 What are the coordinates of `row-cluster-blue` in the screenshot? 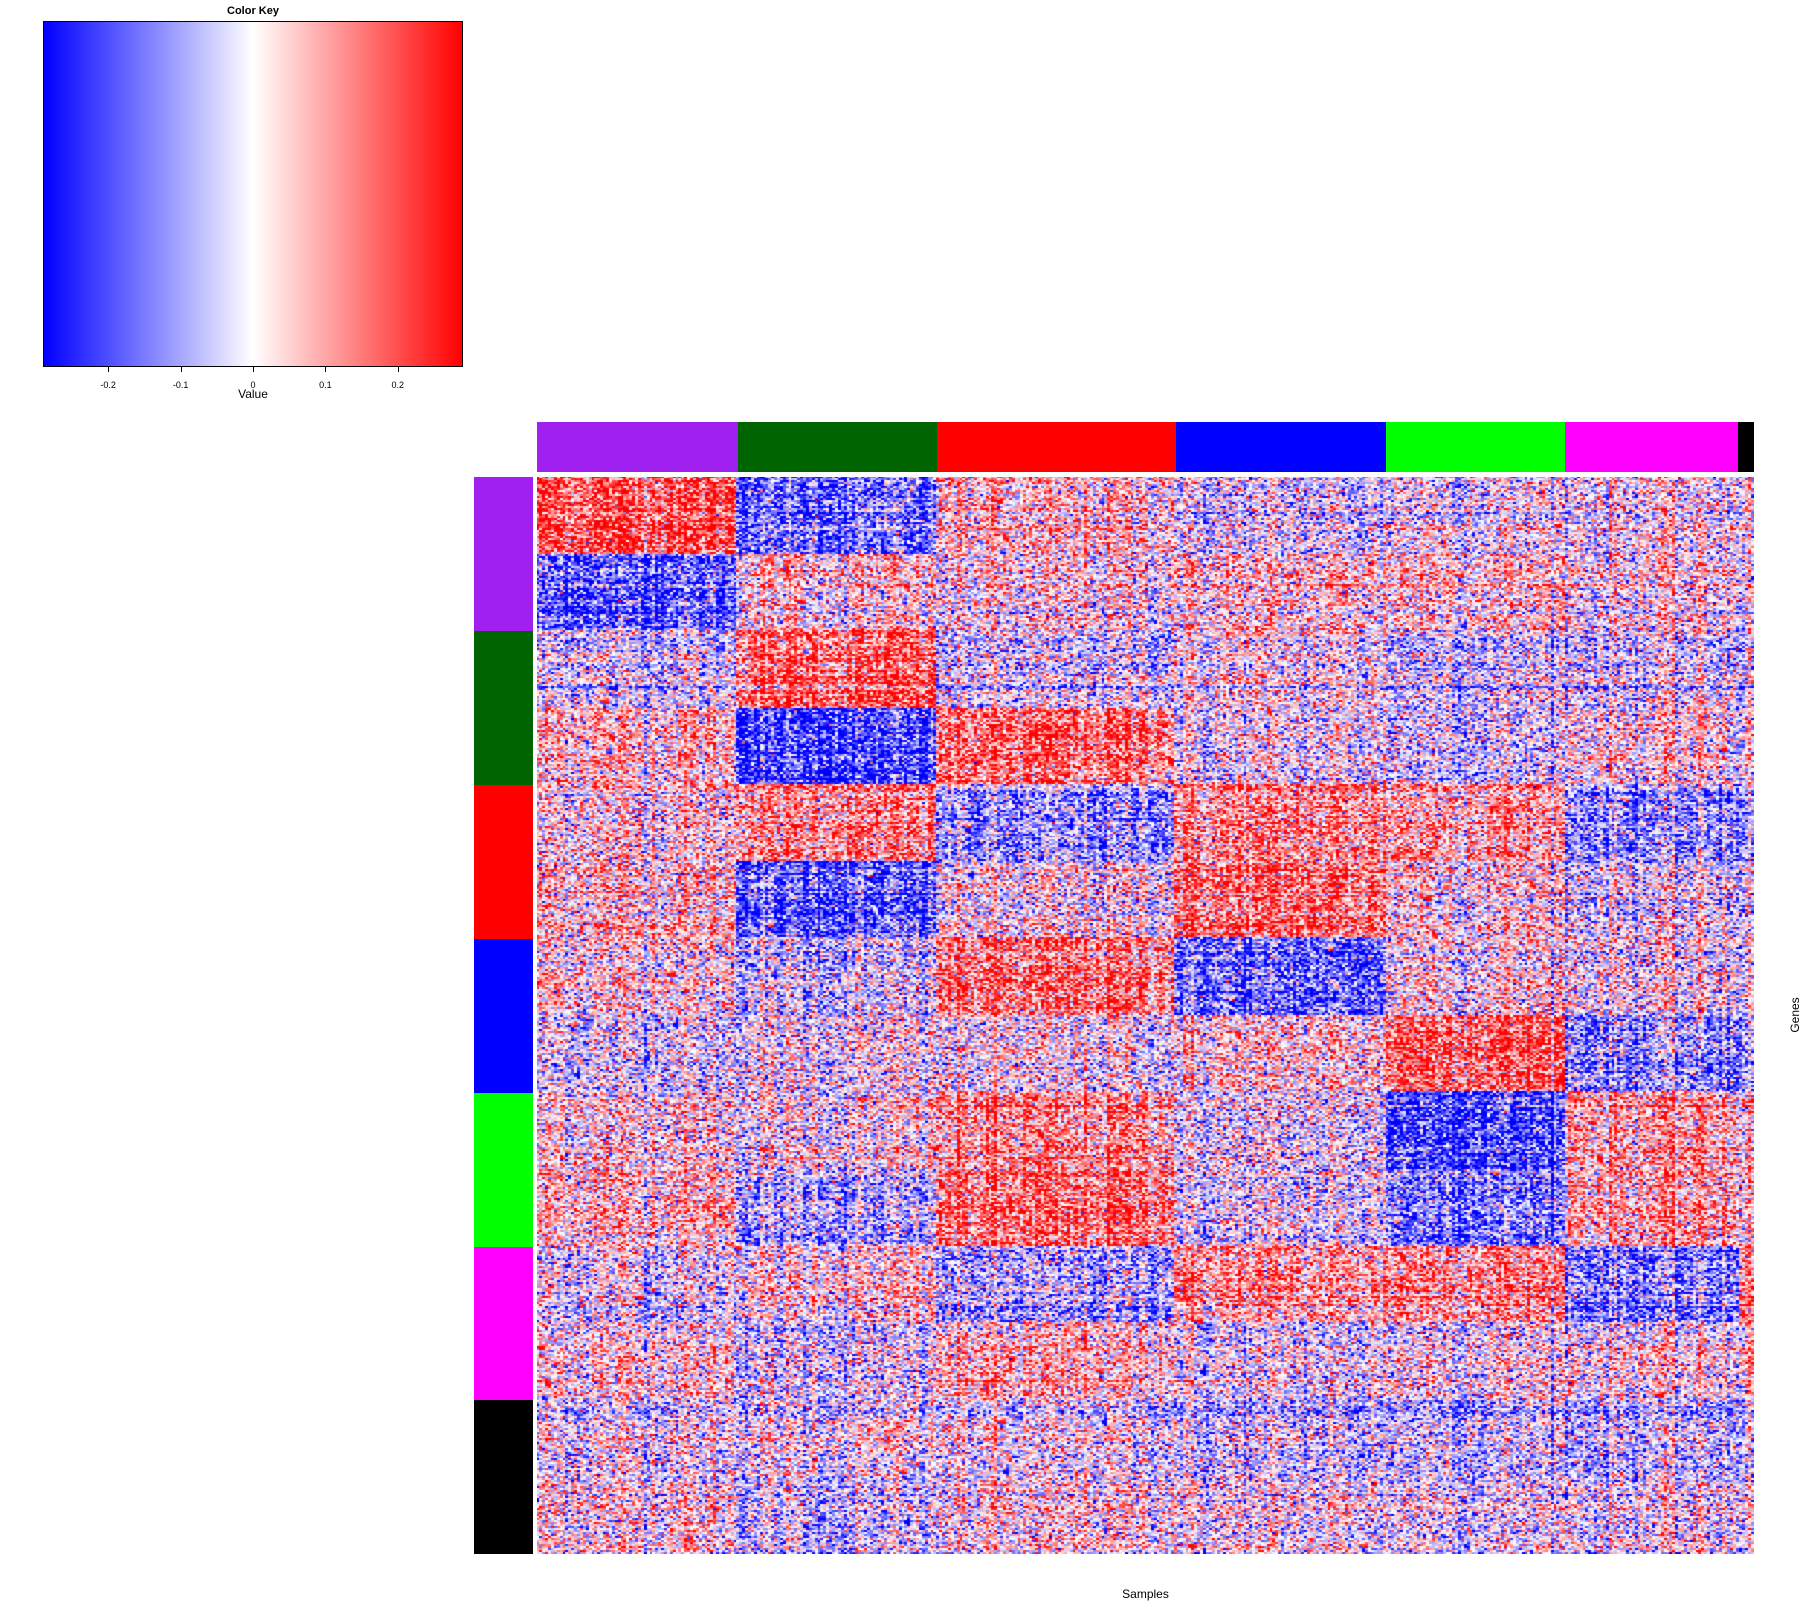 It's located at (503, 1016).